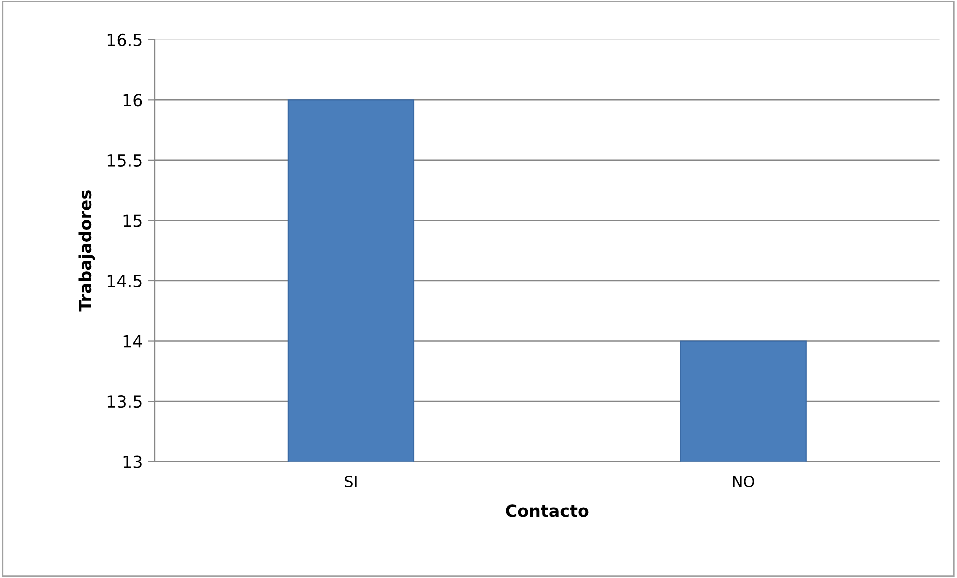 The height and width of the screenshot is (578, 957). What do you see at coordinates (743, 482) in the screenshot?
I see `x-tick-label: NO` at bounding box center [743, 482].